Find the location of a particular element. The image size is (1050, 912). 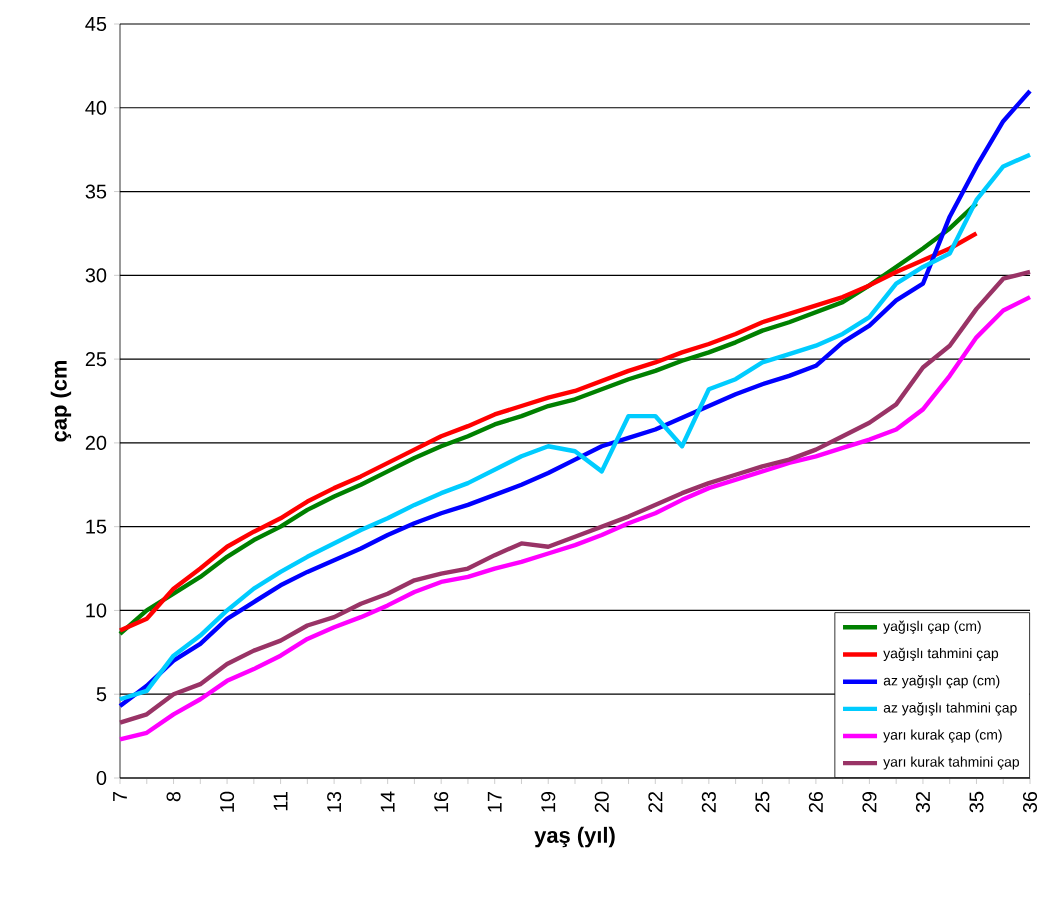

x-tick-label: 19 is located at coordinates (548, 801).